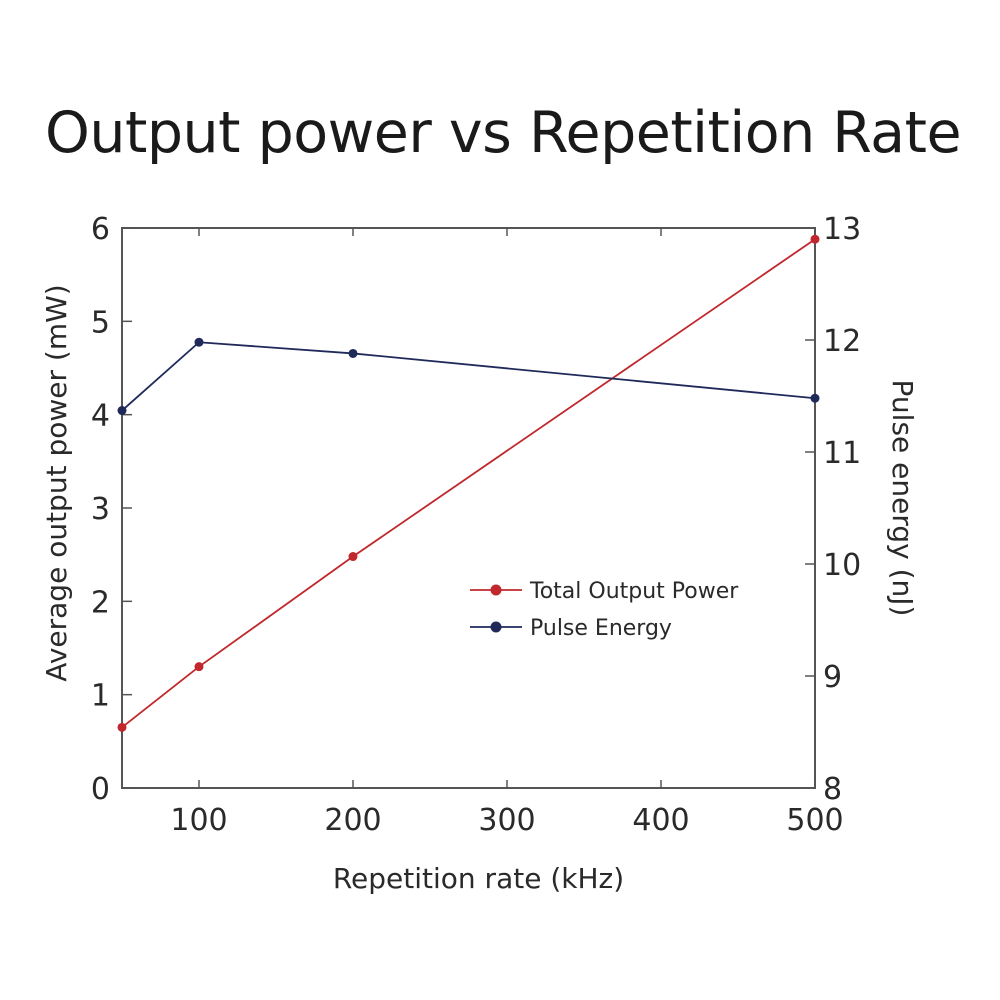 The image size is (1000, 1000). Describe the element at coordinates (352, 820) in the screenshot. I see `x-tick-label: 200` at that location.